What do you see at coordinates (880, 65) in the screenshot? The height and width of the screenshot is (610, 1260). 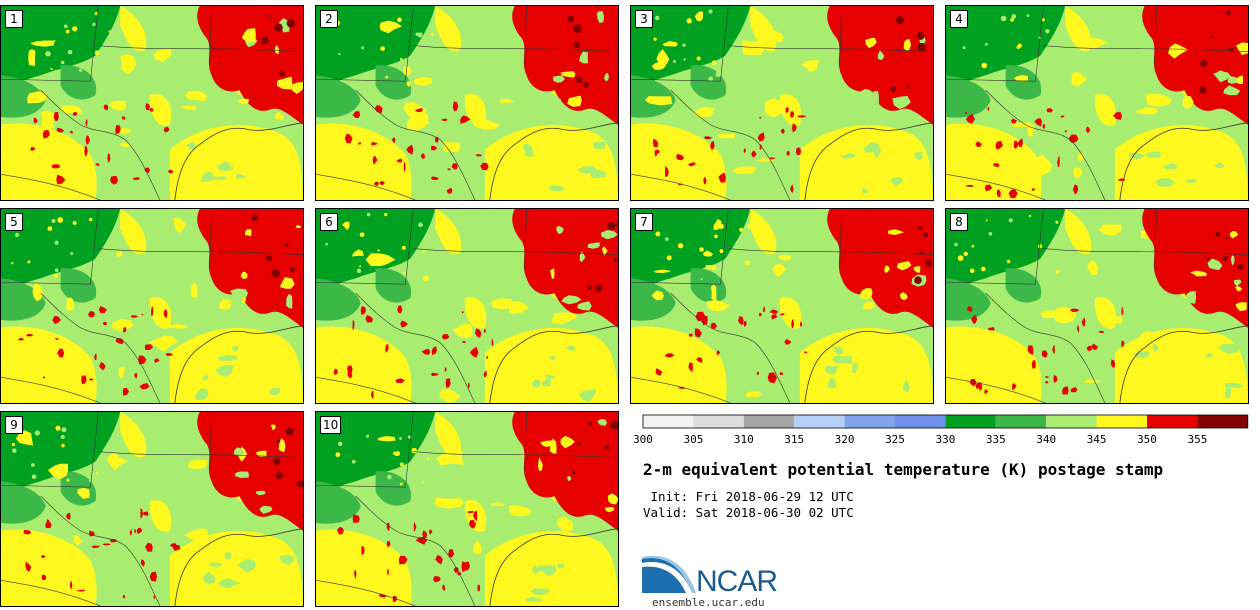 I see `theta-e-350-355-region` at bounding box center [880, 65].